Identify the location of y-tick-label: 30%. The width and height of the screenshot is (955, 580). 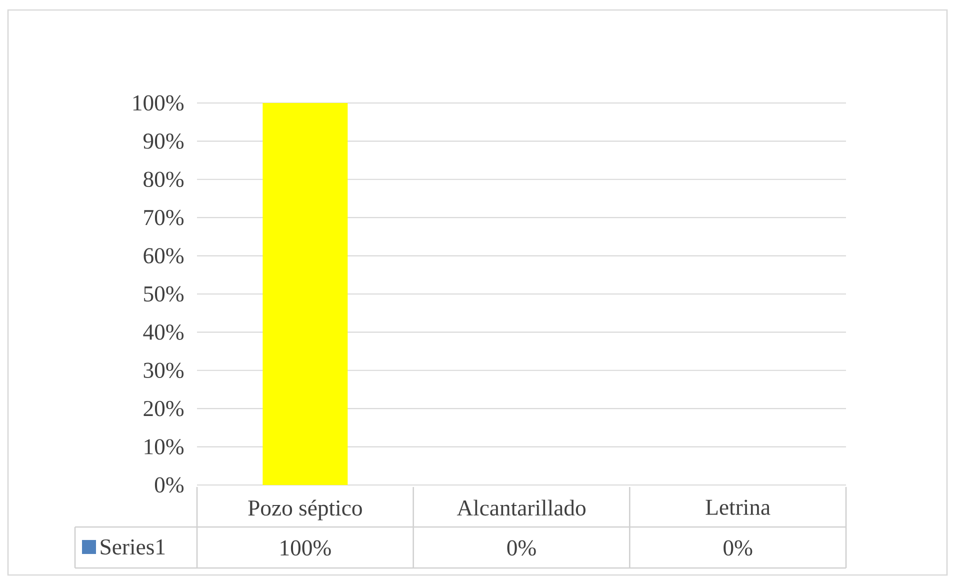
(164, 370).